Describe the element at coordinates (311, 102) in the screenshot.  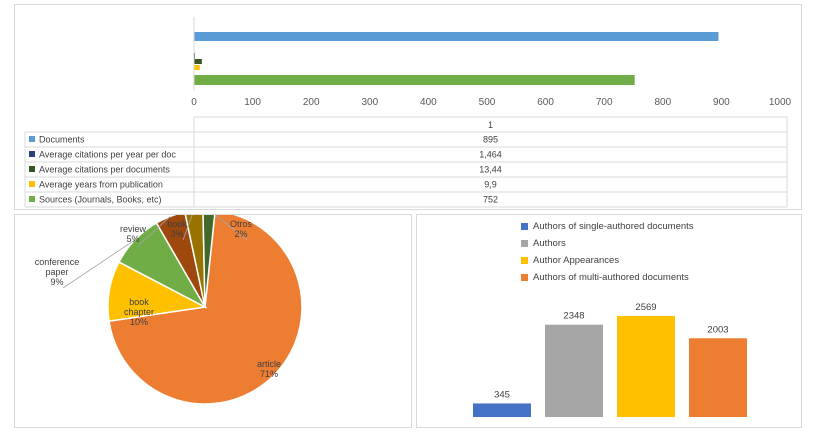
I see `x-tick-label: 200` at that location.